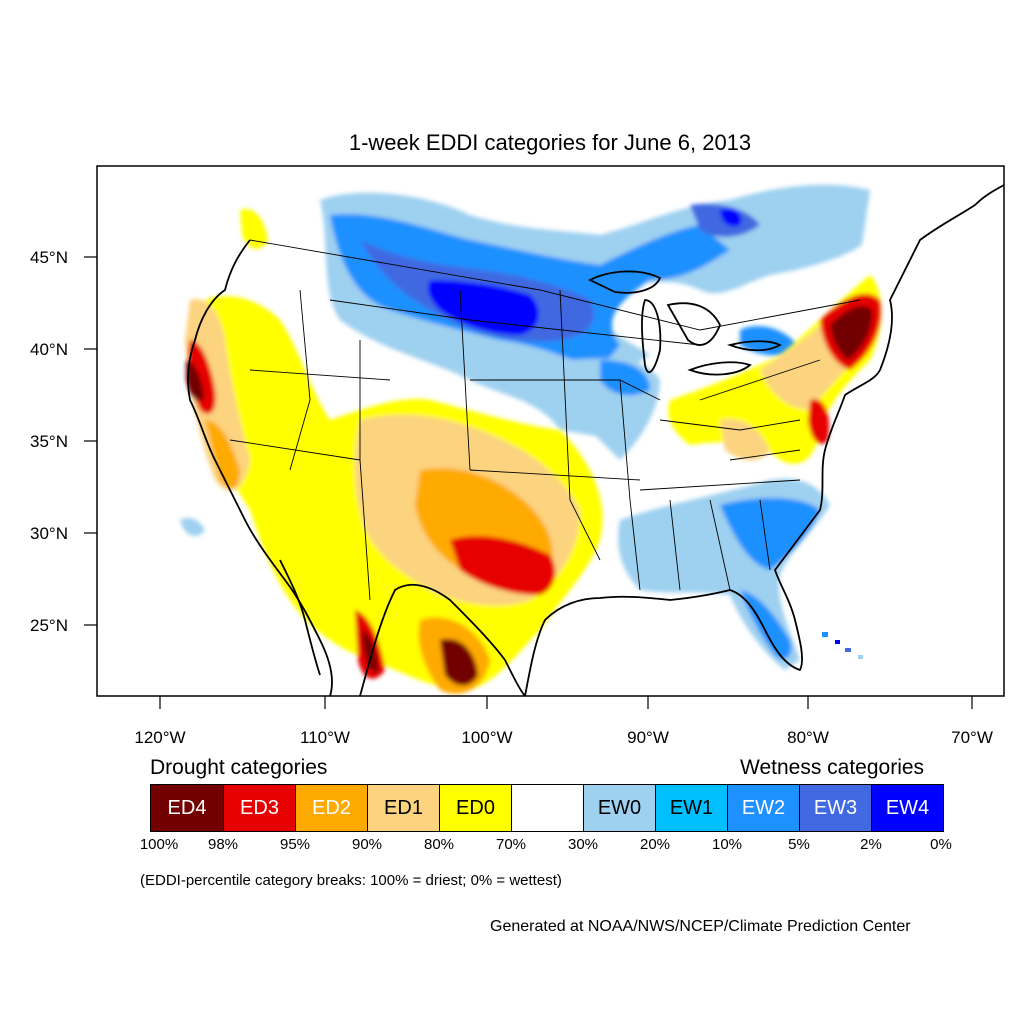 The width and height of the screenshot is (1024, 1024). What do you see at coordinates (49, 533) in the screenshot?
I see `lat-label-30: 30°N` at bounding box center [49, 533].